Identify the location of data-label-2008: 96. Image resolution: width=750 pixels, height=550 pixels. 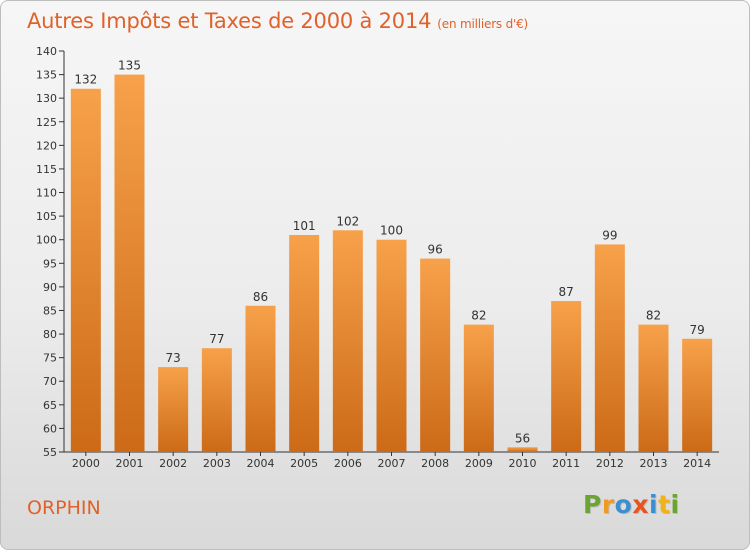
(435, 250).